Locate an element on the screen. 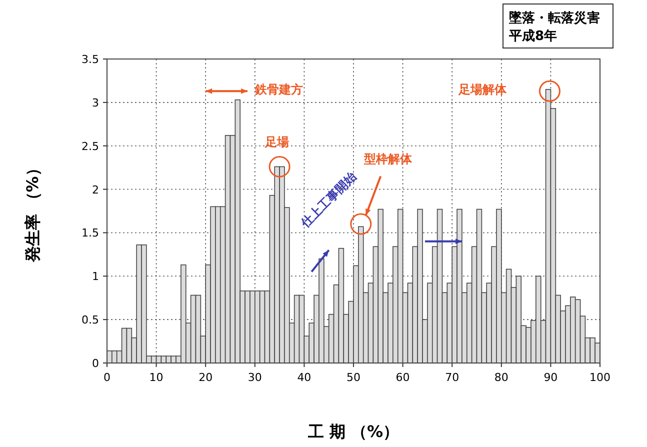  y-tick-label: 3.5 is located at coordinates (90, 59).